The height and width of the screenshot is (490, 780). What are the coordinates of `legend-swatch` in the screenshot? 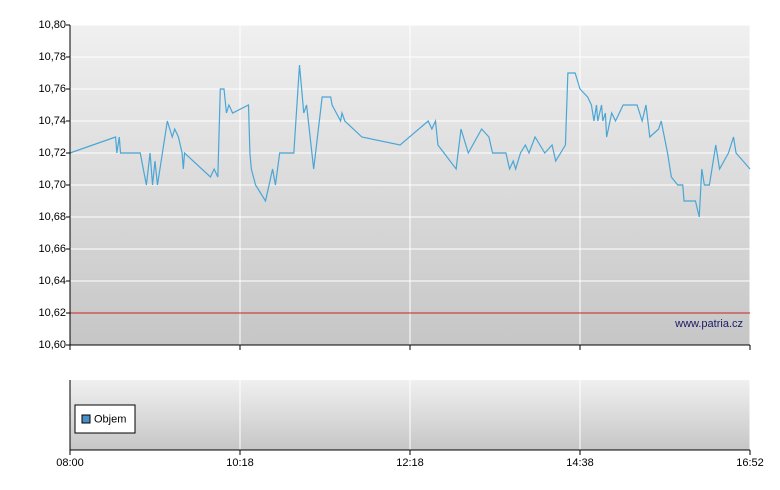 It's located at (86, 419).